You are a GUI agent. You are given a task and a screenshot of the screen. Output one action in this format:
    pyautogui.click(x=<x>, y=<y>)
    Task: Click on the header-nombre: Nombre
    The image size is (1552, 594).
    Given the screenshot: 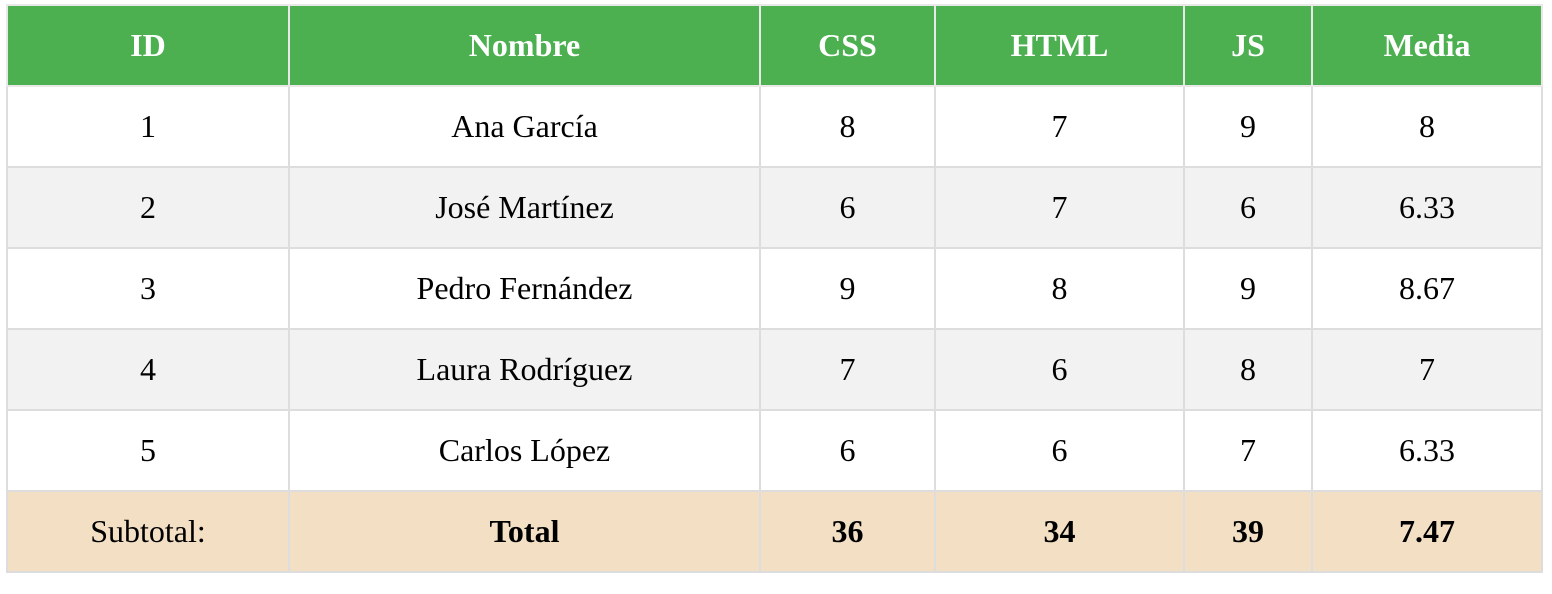 What is the action you would take?
    pyautogui.click(x=524, y=45)
    